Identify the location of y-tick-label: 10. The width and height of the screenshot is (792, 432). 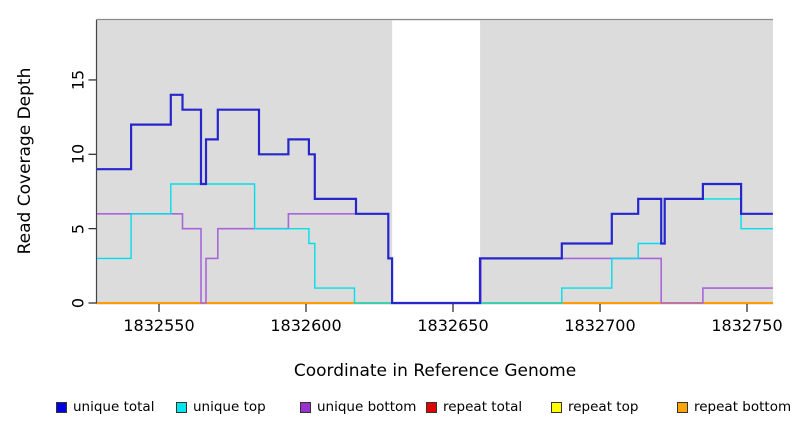
(78, 154).